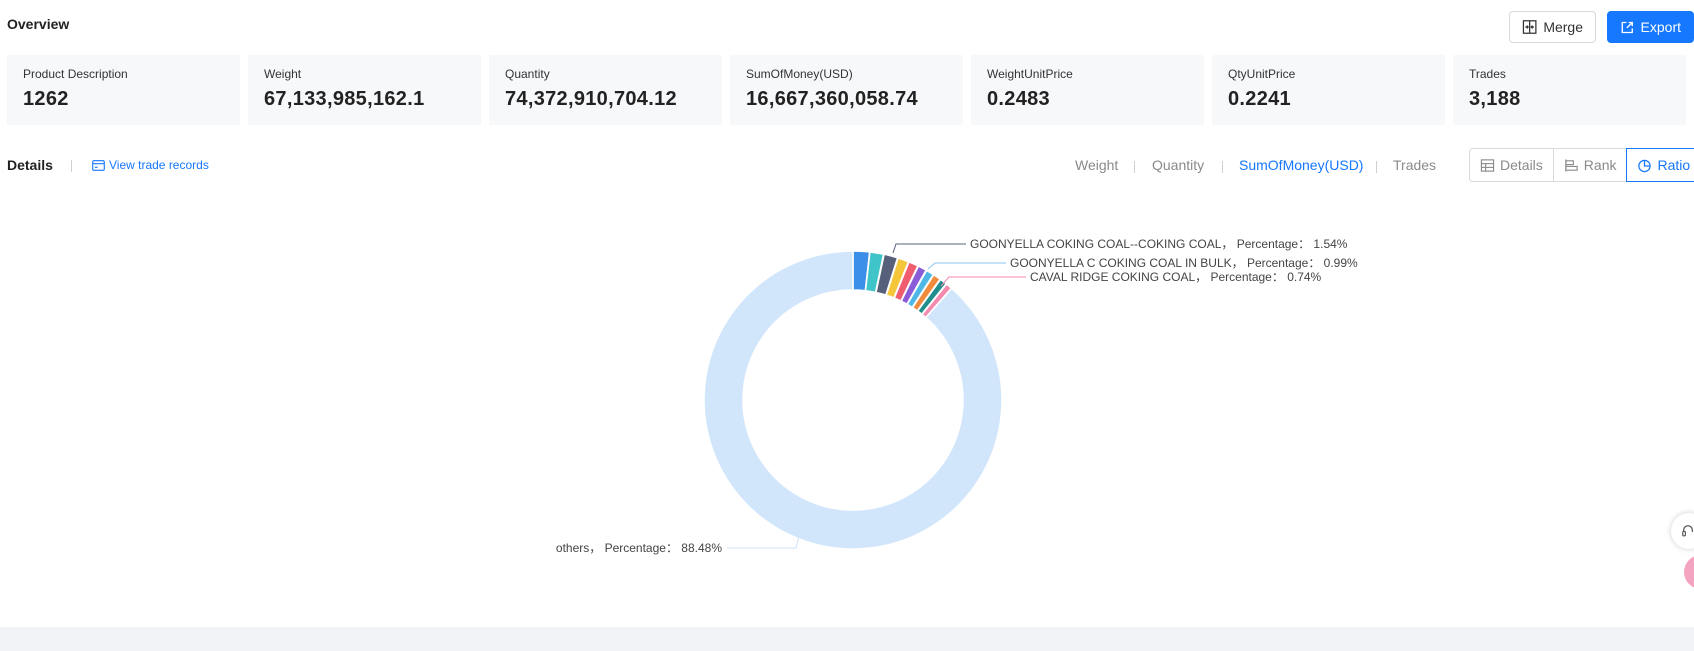 The image size is (1694, 651). I want to click on view-ratio-button: Ratio, so click(1660, 165).